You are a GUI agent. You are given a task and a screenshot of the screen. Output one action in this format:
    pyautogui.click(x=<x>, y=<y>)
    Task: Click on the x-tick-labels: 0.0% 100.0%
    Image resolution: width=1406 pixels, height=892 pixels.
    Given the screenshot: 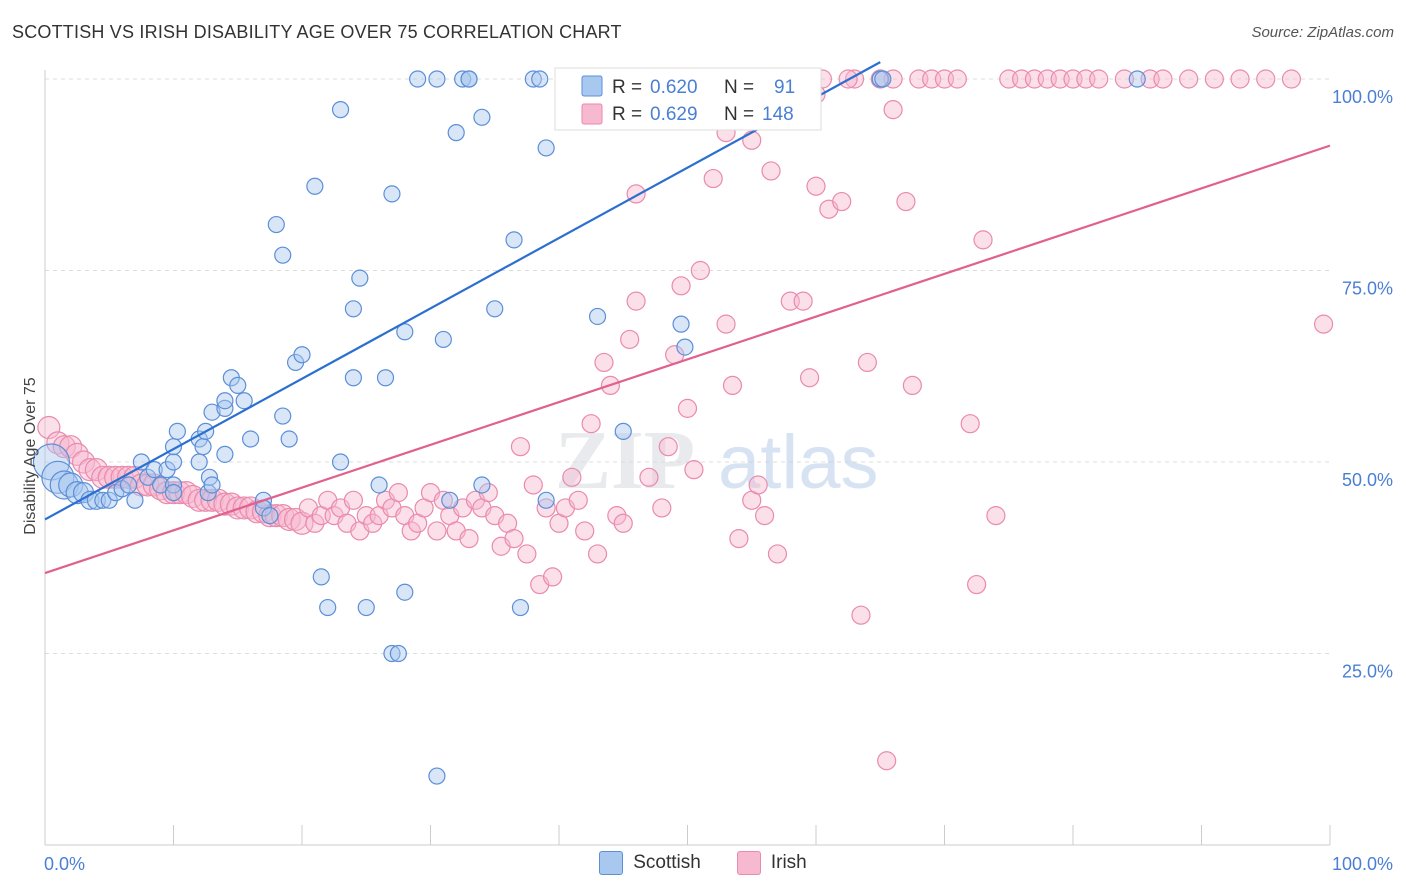 What is the action you would take?
    pyautogui.click(x=718, y=864)
    